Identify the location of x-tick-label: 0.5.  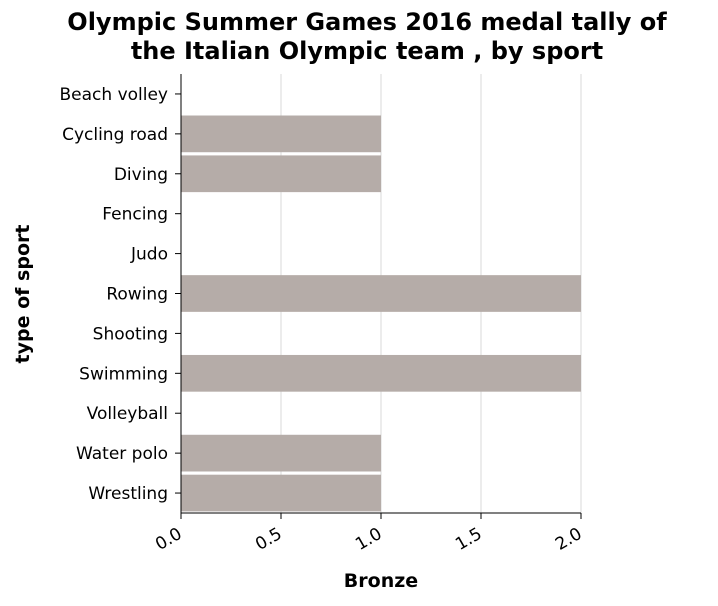
(268, 539).